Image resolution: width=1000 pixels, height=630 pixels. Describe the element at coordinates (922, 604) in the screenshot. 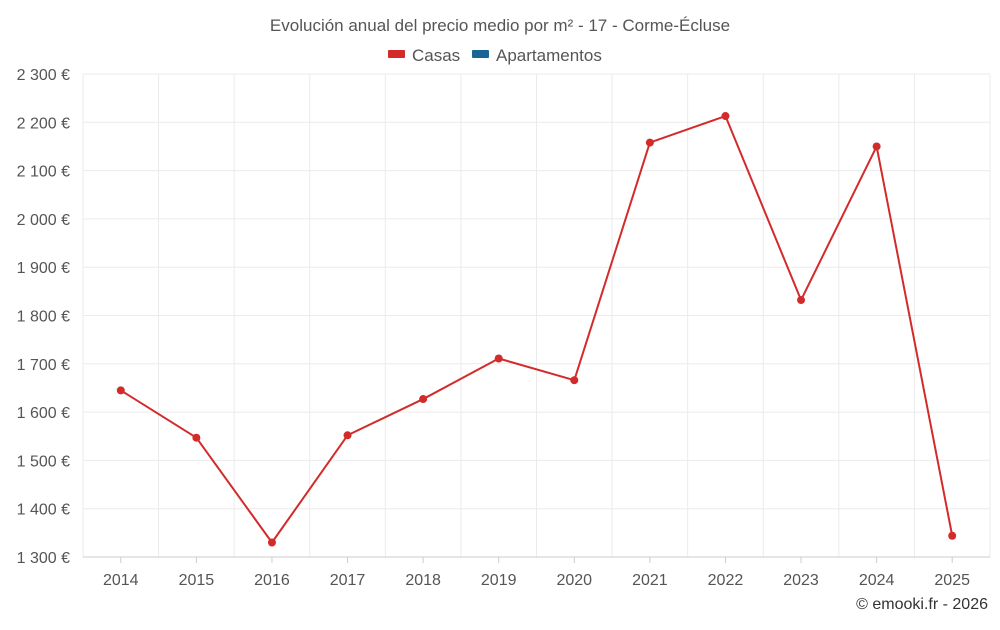

I see `credit-text: © emooki.fr - 2026` at that location.